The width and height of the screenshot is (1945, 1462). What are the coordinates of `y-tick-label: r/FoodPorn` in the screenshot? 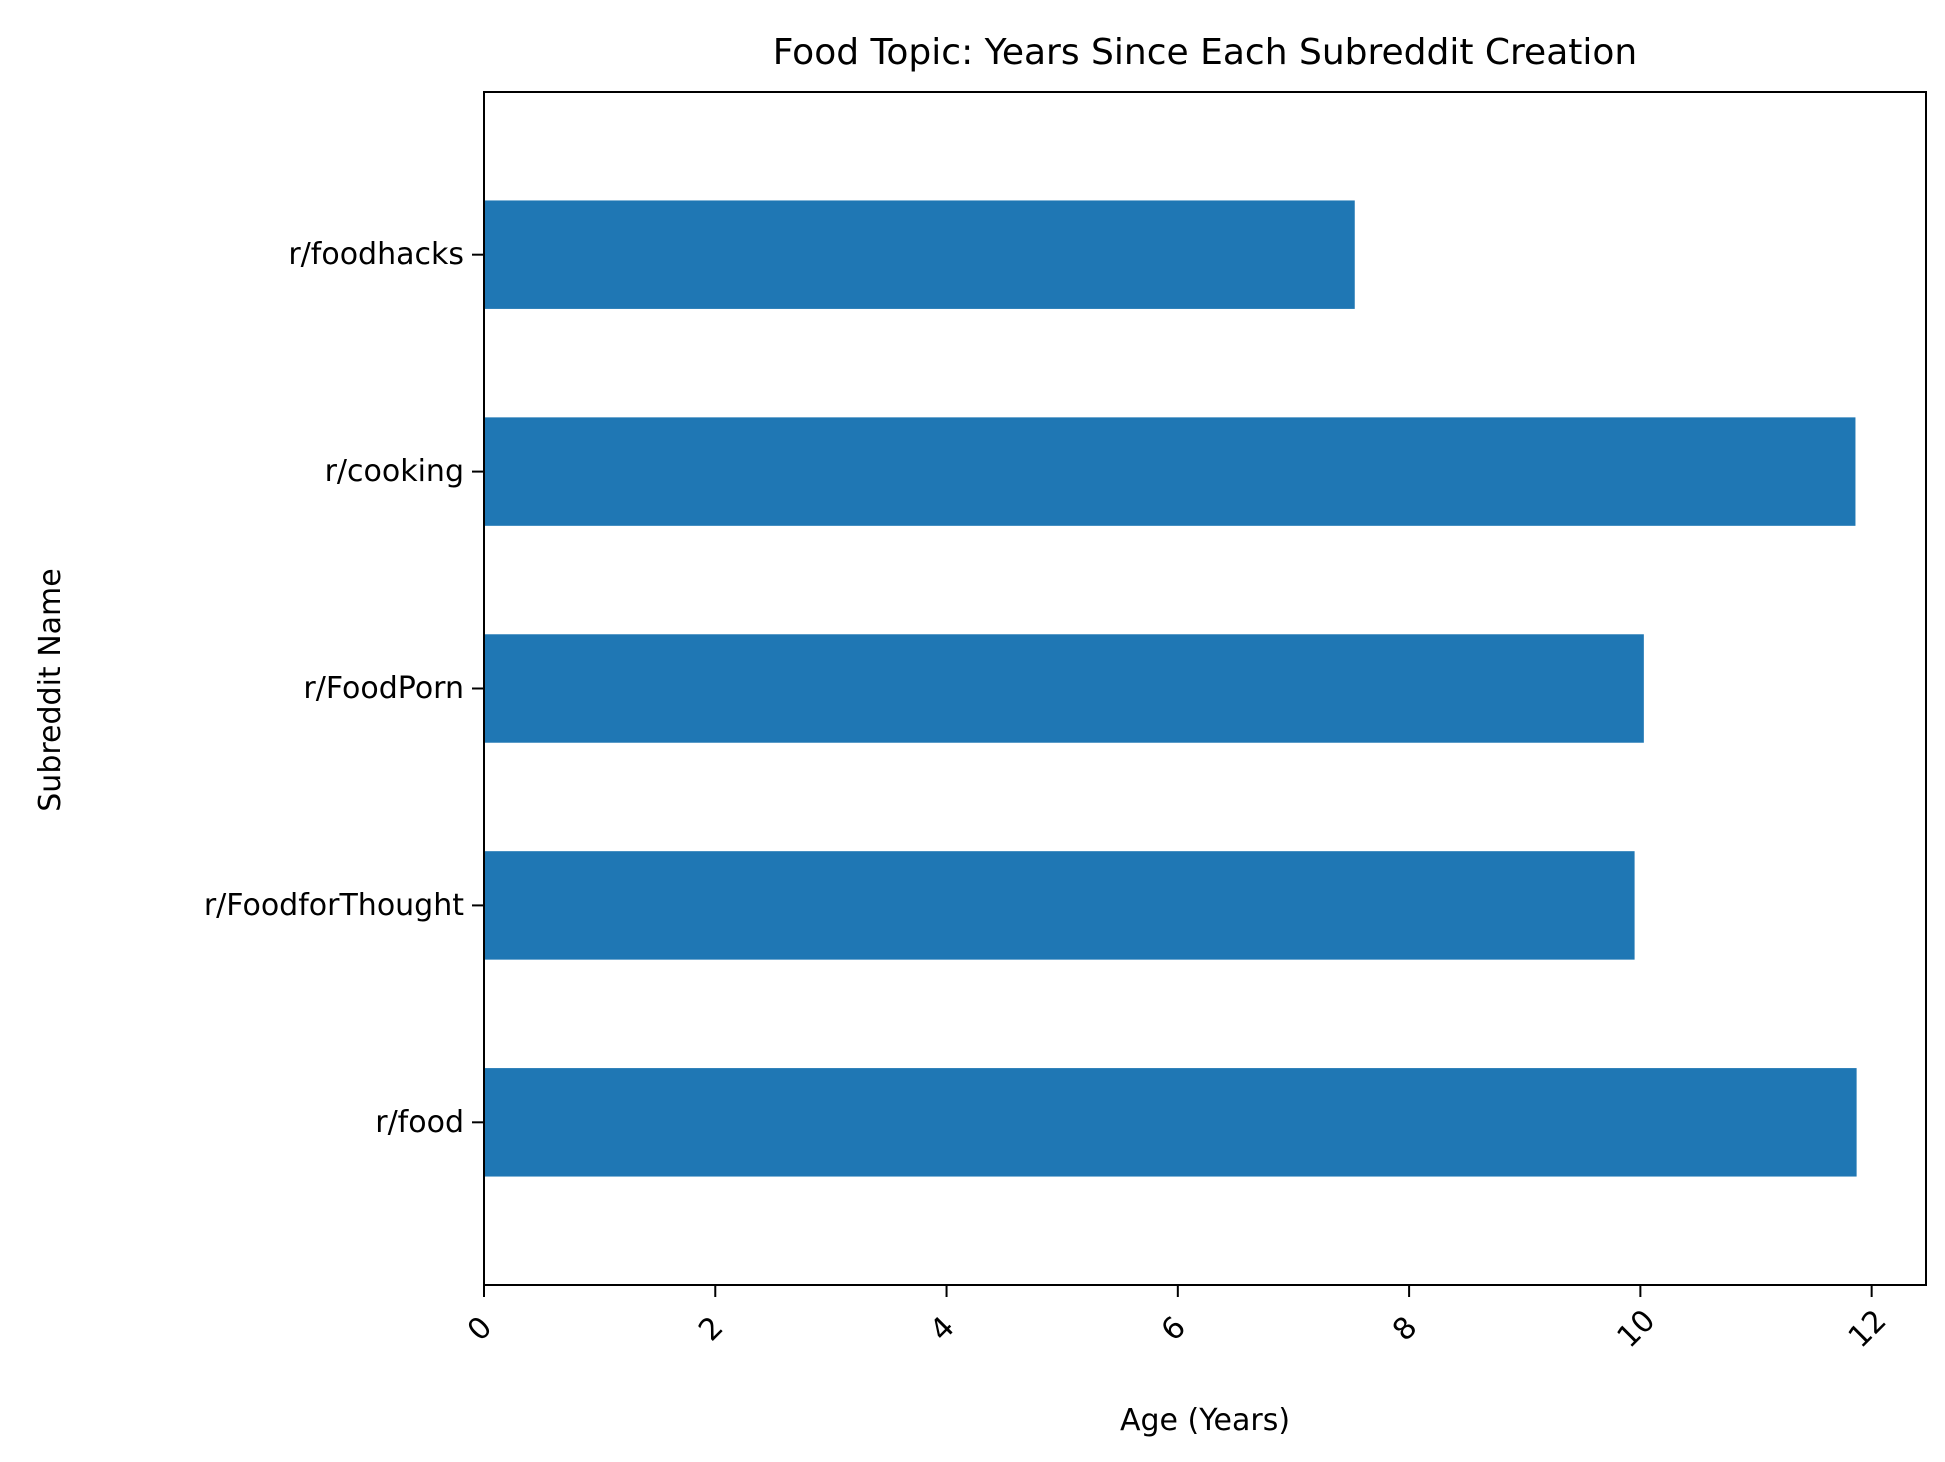 It's located at (383, 688).